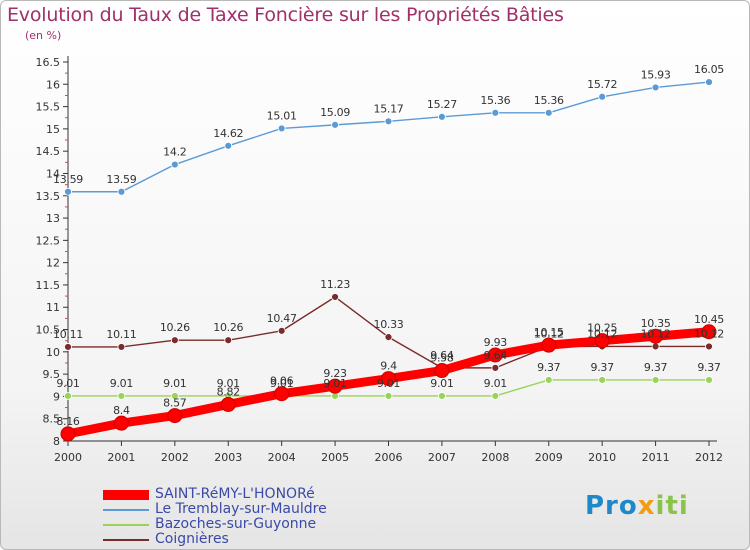  I want to click on x-tick-label: 2007, so click(442, 457).